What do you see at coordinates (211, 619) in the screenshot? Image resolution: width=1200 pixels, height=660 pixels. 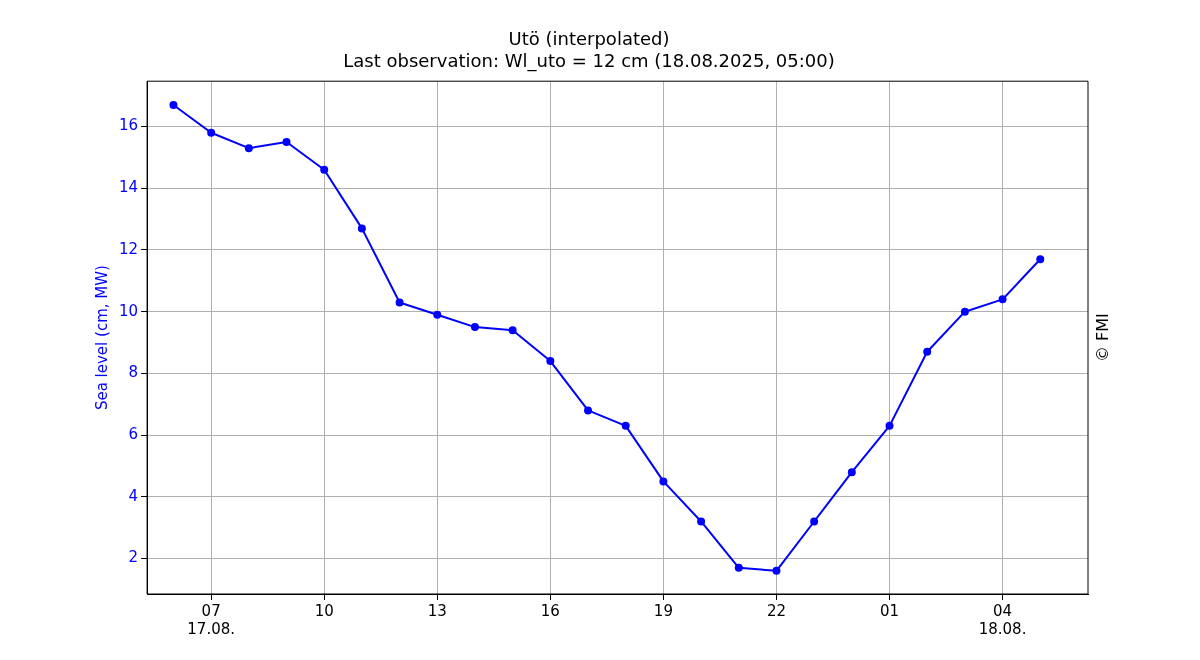 I see `x-tick-label: 07 17.08.` at bounding box center [211, 619].